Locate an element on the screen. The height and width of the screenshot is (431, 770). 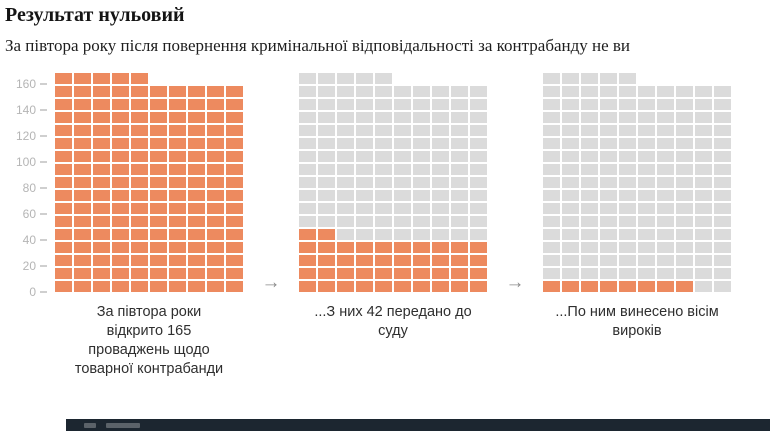
y-axis-tick: 0 is located at coordinates (38, 292).